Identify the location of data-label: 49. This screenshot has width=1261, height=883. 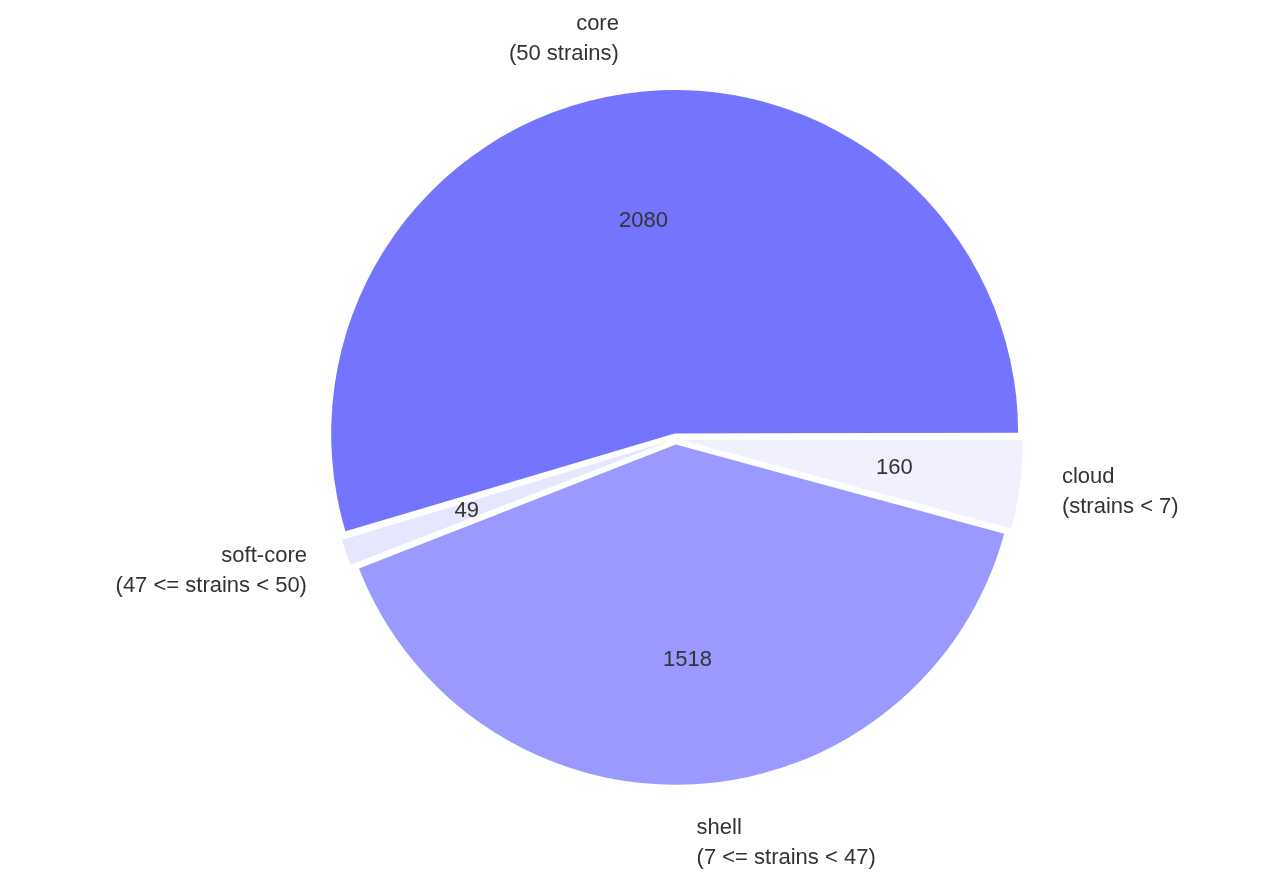
(466, 509).